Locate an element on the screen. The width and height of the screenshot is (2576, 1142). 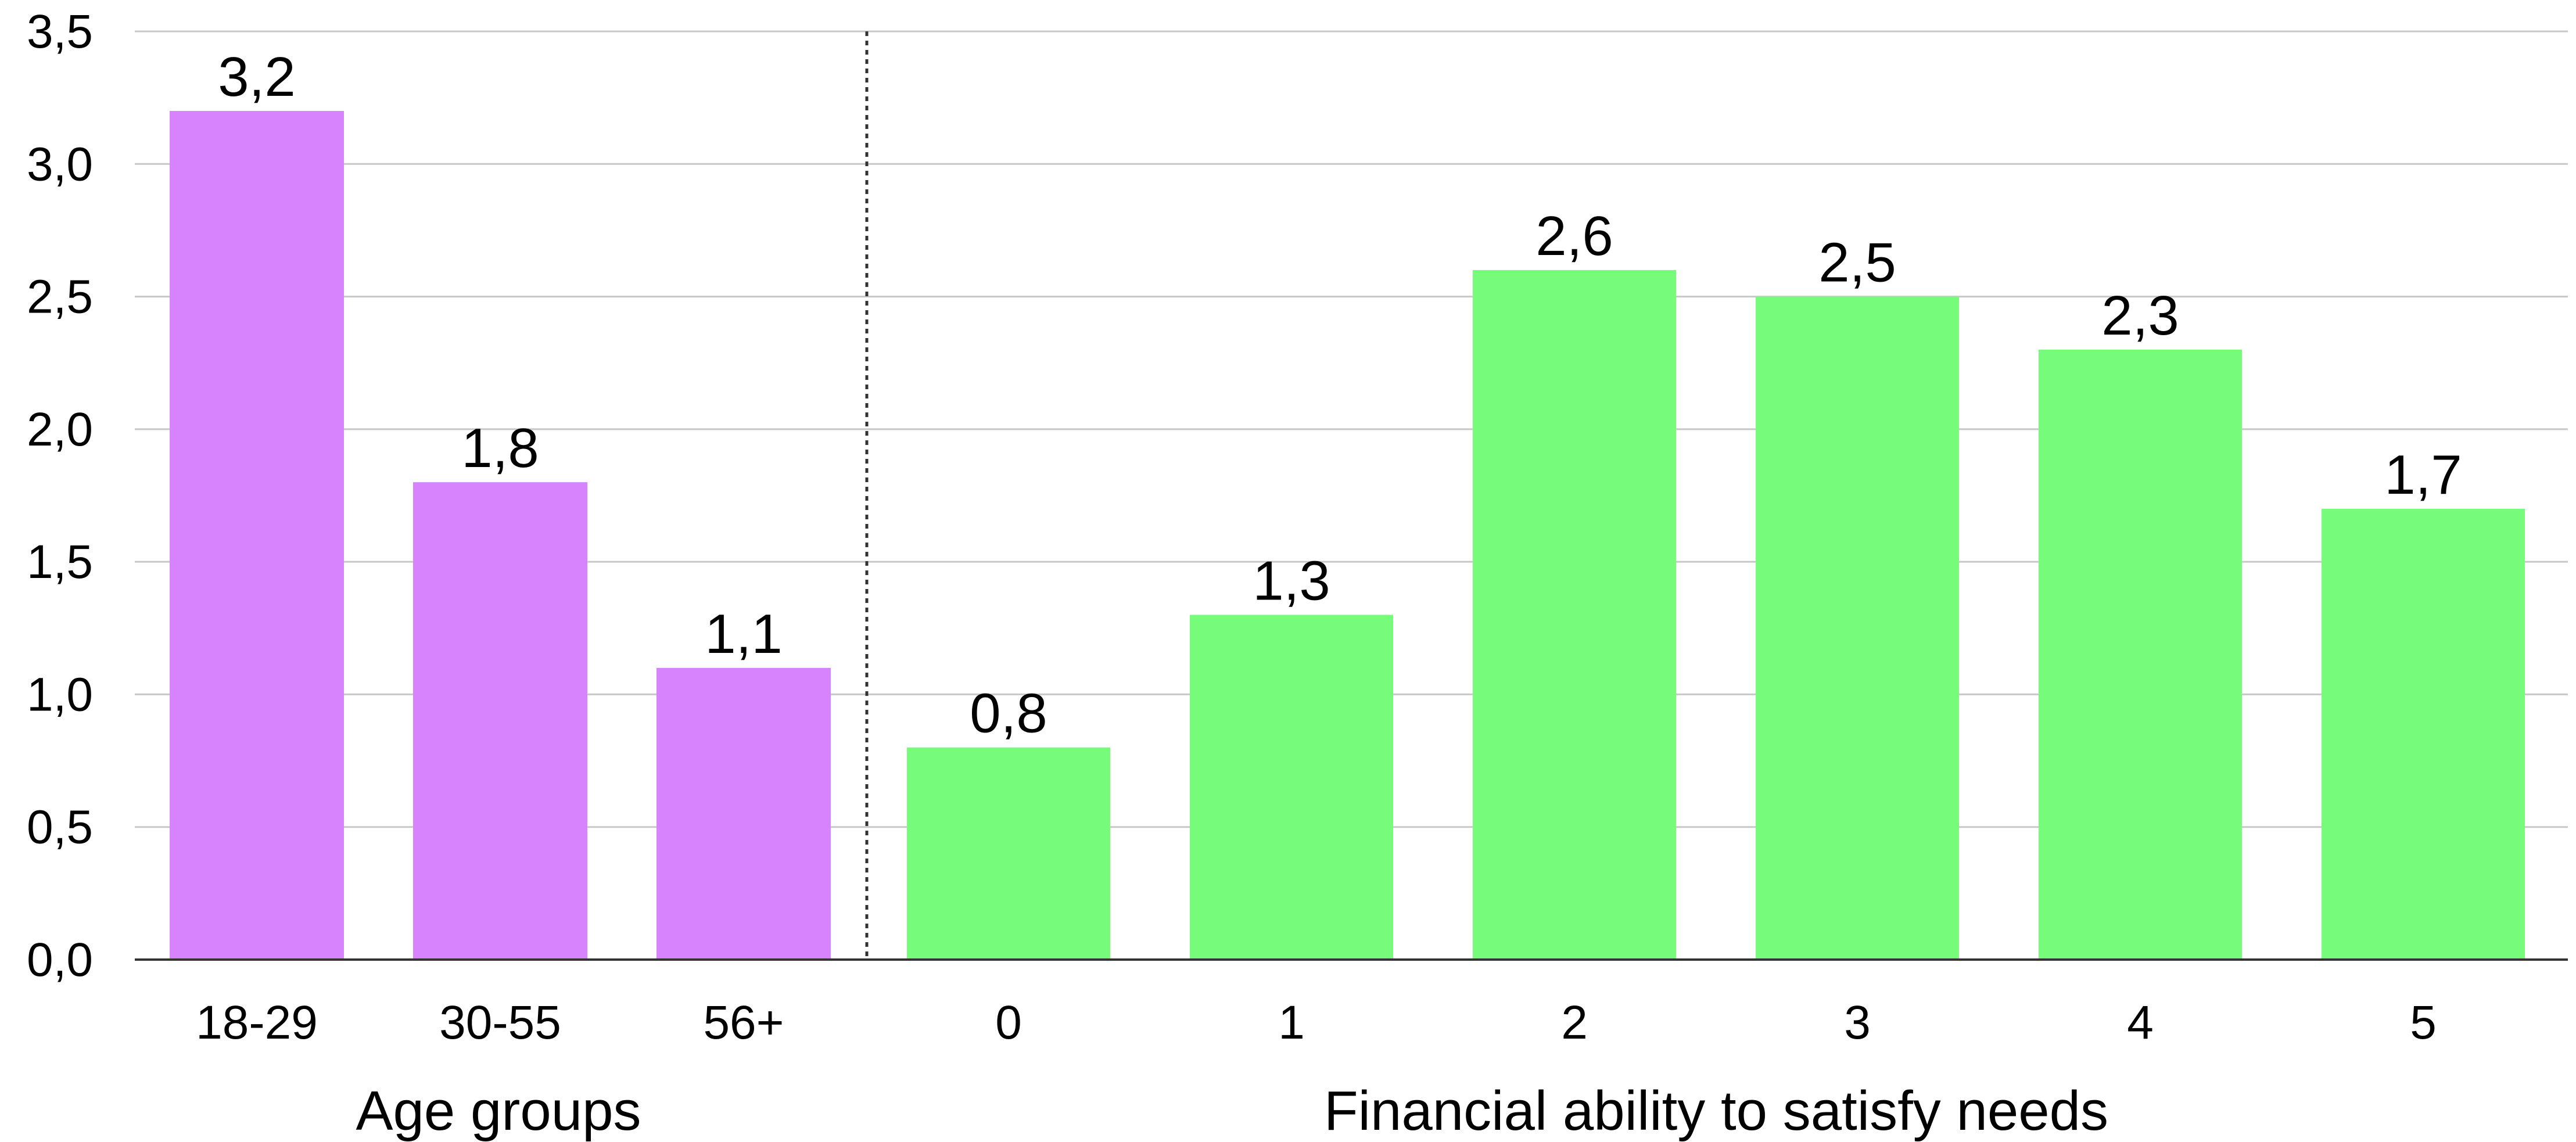
y-tick-label: 2,5 is located at coordinates (60, 297).